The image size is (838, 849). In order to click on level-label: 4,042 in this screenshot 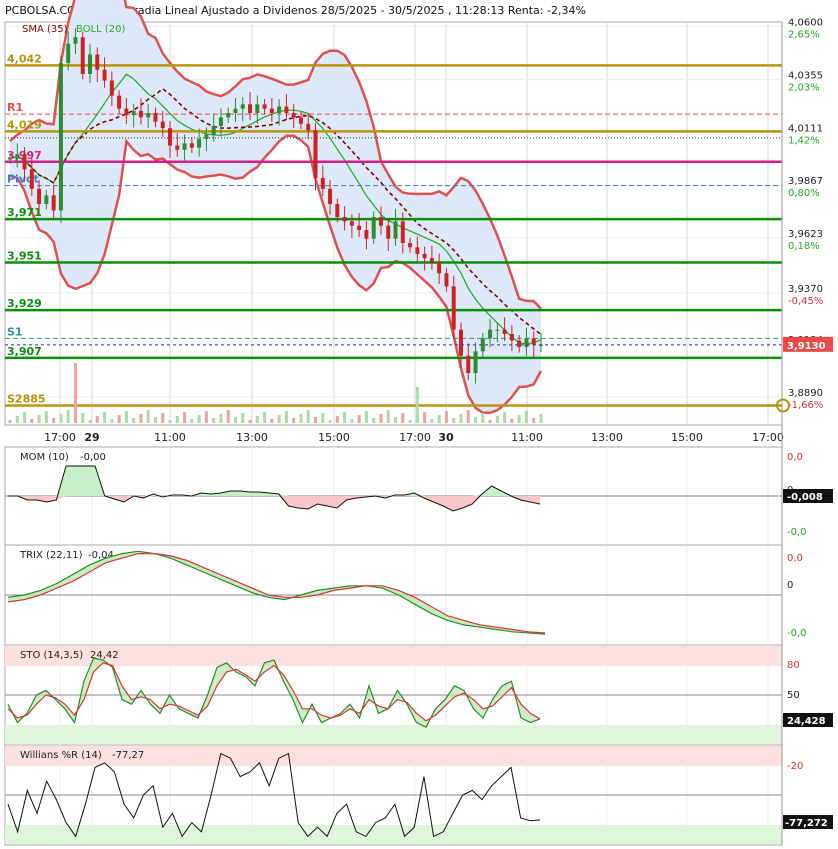, I will do `click(24, 58)`.